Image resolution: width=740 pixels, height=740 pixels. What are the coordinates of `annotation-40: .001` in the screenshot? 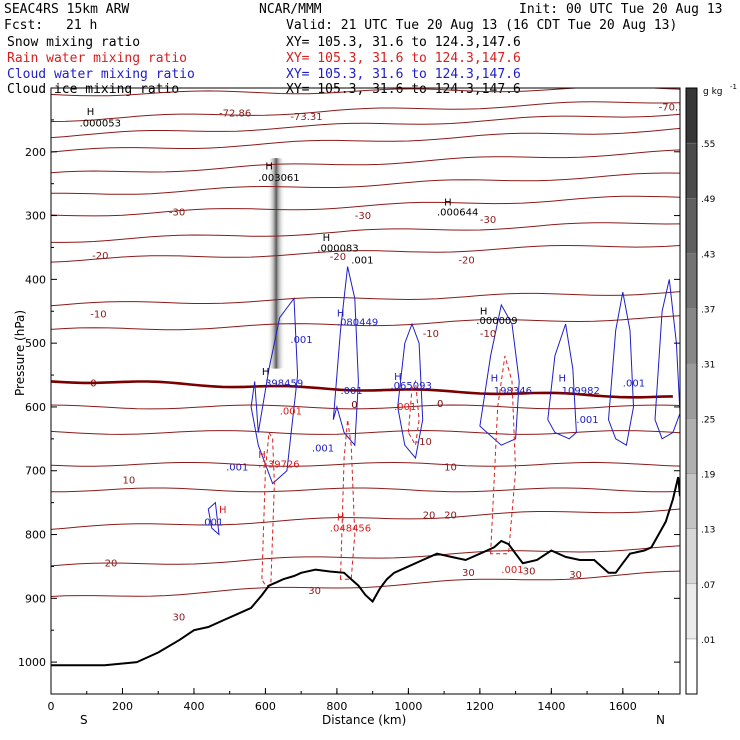 It's located at (291, 412).